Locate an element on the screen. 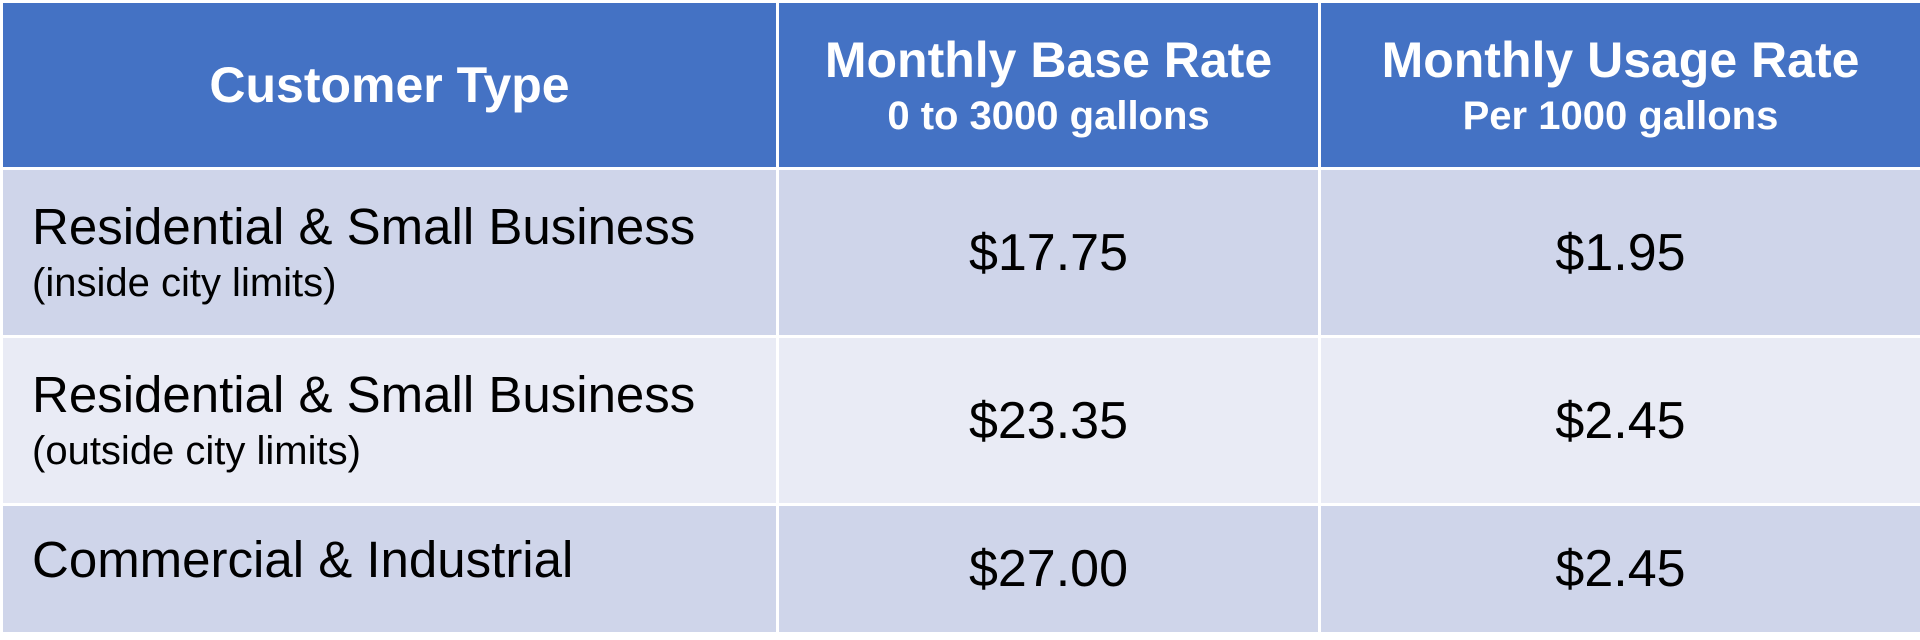 Image resolution: width=1920 pixels, height=640 pixels. base-rate-cell: $27.00 is located at coordinates (1048, 569).